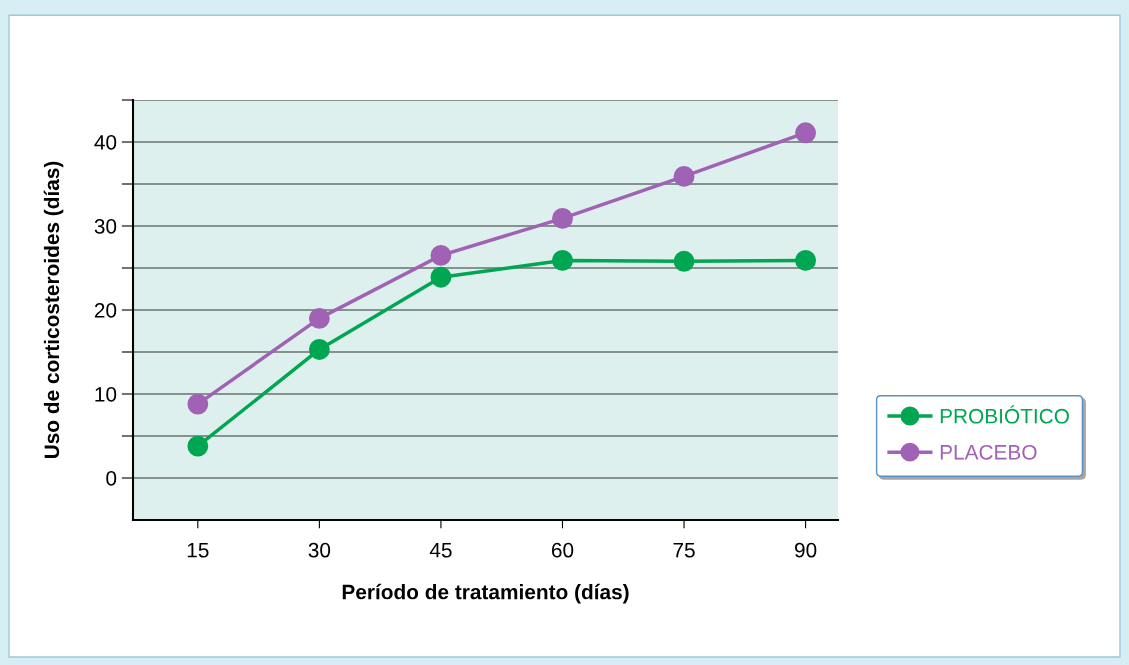  What do you see at coordinates (105, 226) in the screenshot?
I see `y-tick-label: 30` at bounding box center [105, 226].